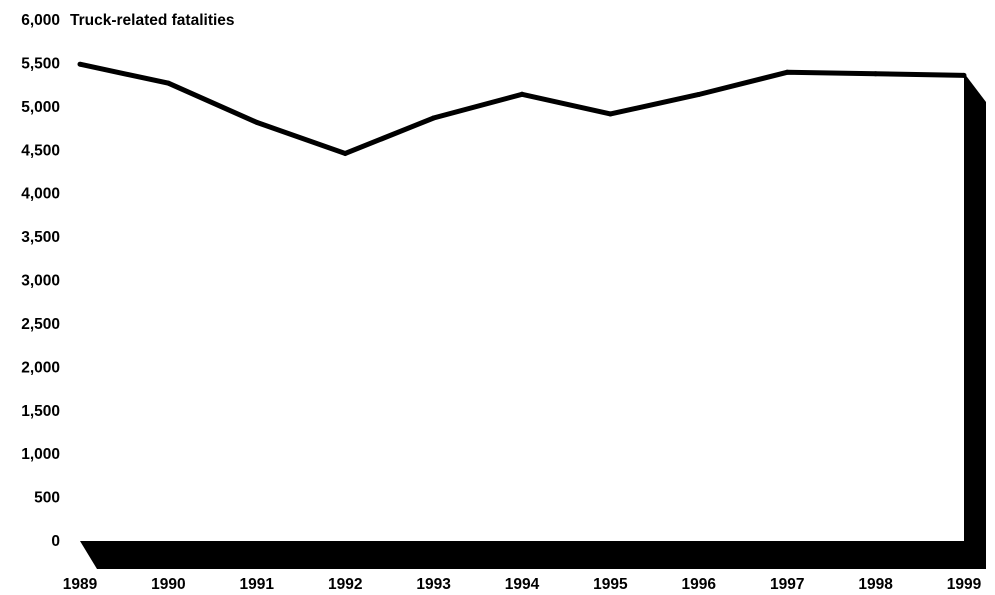  Describe the element at coordinates (80, 584) in the screenshot. I see `x-tick-label: 1989` at that location.